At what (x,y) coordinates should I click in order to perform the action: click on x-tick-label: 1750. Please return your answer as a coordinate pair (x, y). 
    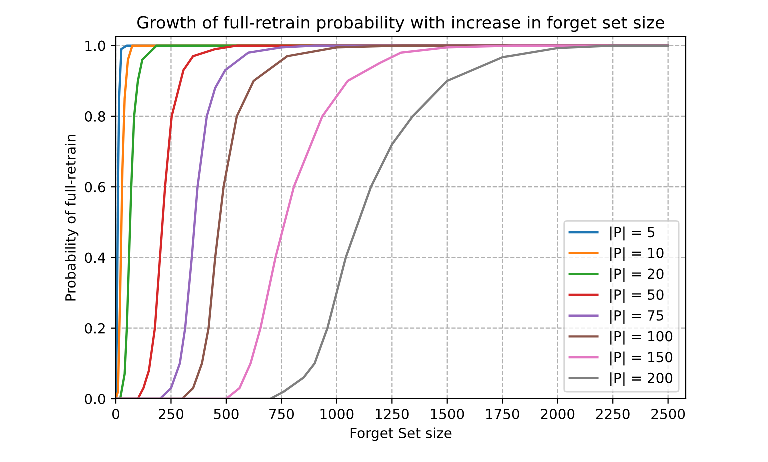
    Looking at the image, I should click on (503, 414).